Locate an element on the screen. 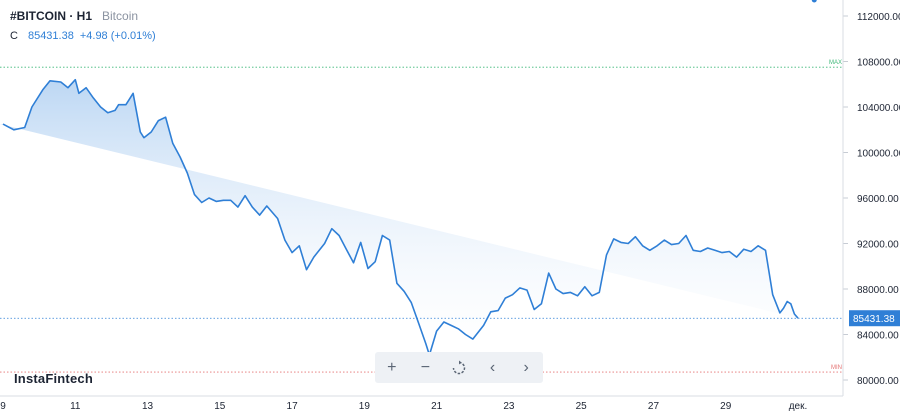 The image size is (900, 419). minus-icon: − is located at coordinates (425, 367).